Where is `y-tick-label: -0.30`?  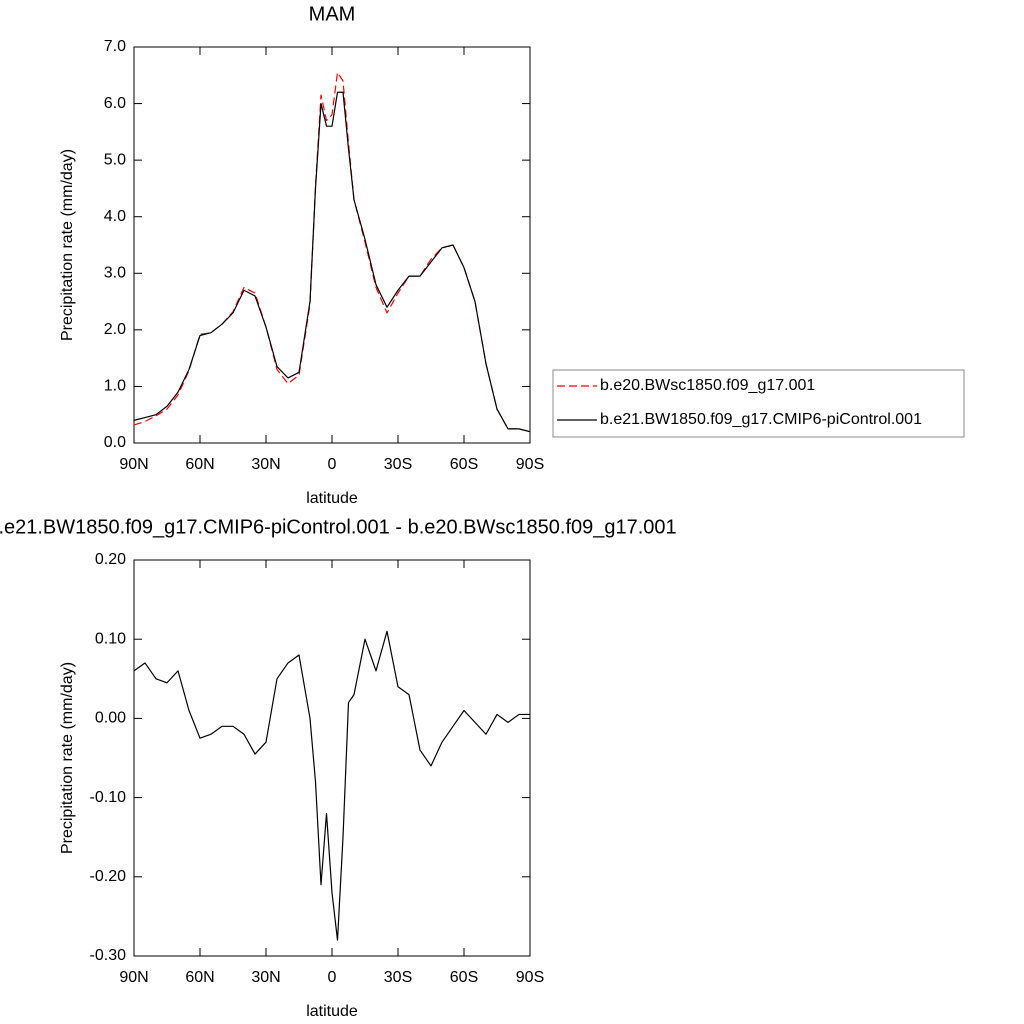
y-tick-label: -0.30 is located at coordinates (108, 955).